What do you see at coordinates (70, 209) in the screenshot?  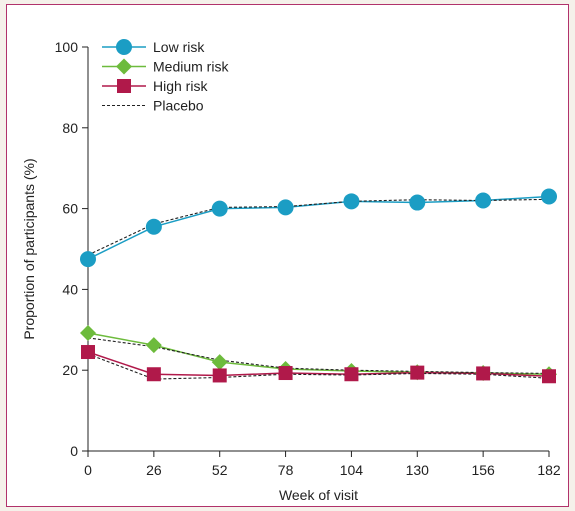 I see `y-tick-label: 60` at bounding box center [70, 209].